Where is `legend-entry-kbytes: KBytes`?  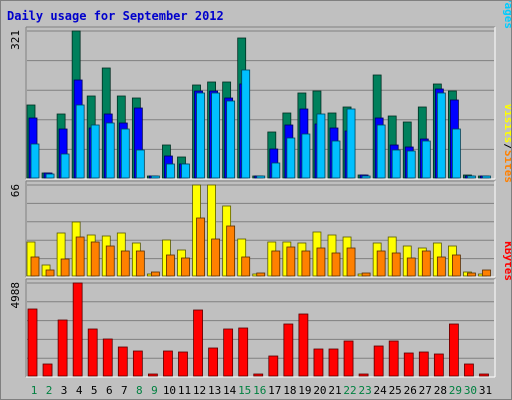 legend-entry-kbytes: KBytes is located at coordinates (506, 261).